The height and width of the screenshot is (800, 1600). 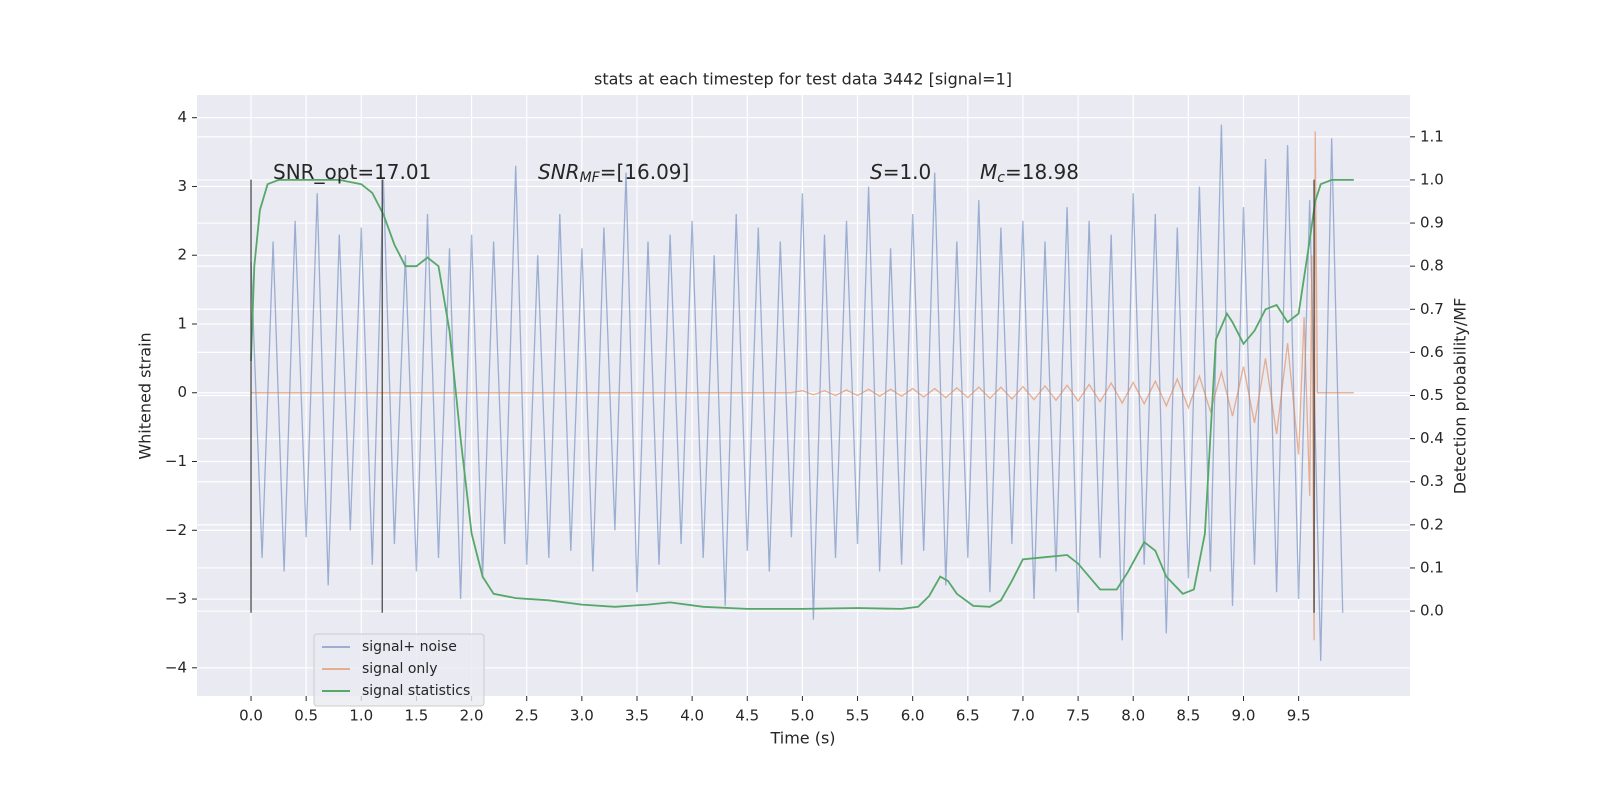 What do you see at coordinates (176, 599) in the screenshot?
I see `y-tick-label: −3` at bounding box center [176, 599].